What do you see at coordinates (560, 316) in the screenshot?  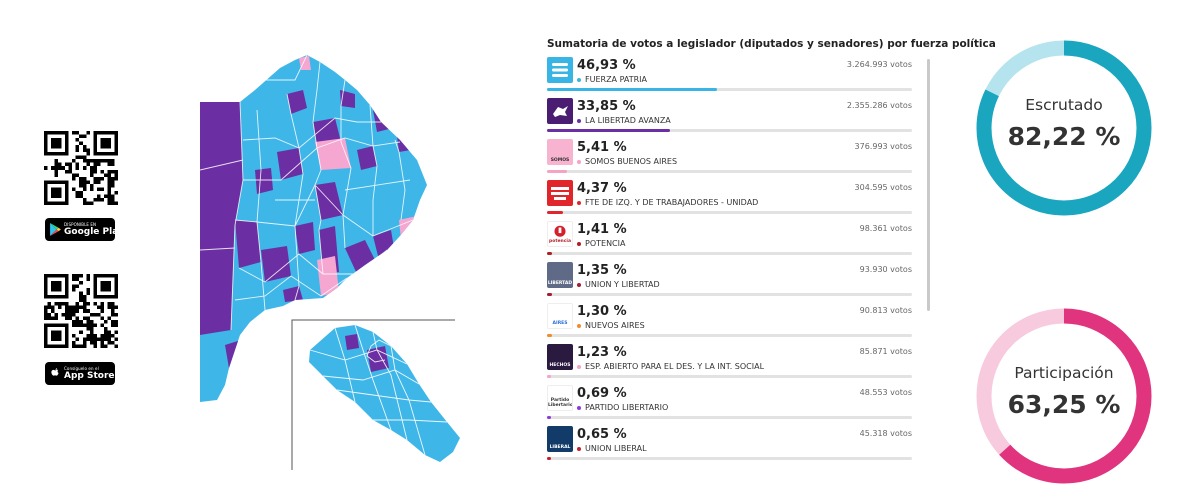 I see `nuevos-aires-logo: AIRES` at bounding box center [560, 316].